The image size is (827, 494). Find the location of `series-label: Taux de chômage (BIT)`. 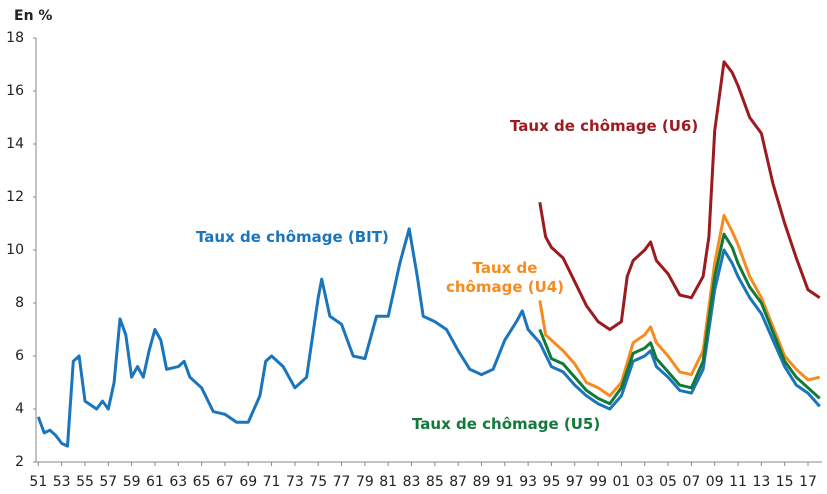

series-label: Taux de chômage (BIT) is located at coordinates (292, 237).